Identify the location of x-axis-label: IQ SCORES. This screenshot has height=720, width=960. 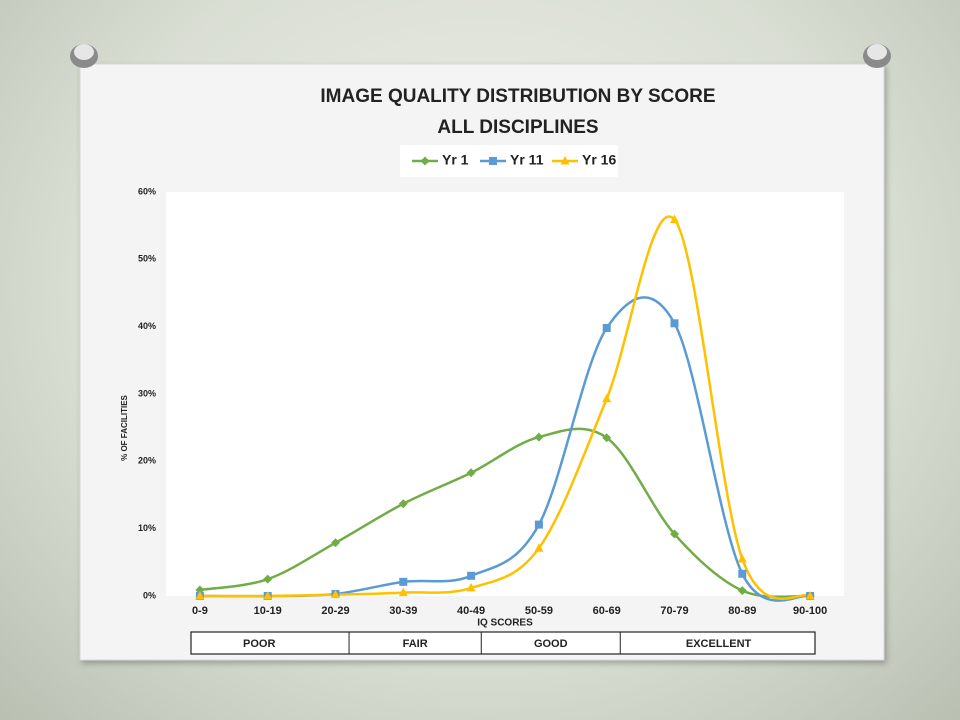
(505, 623).